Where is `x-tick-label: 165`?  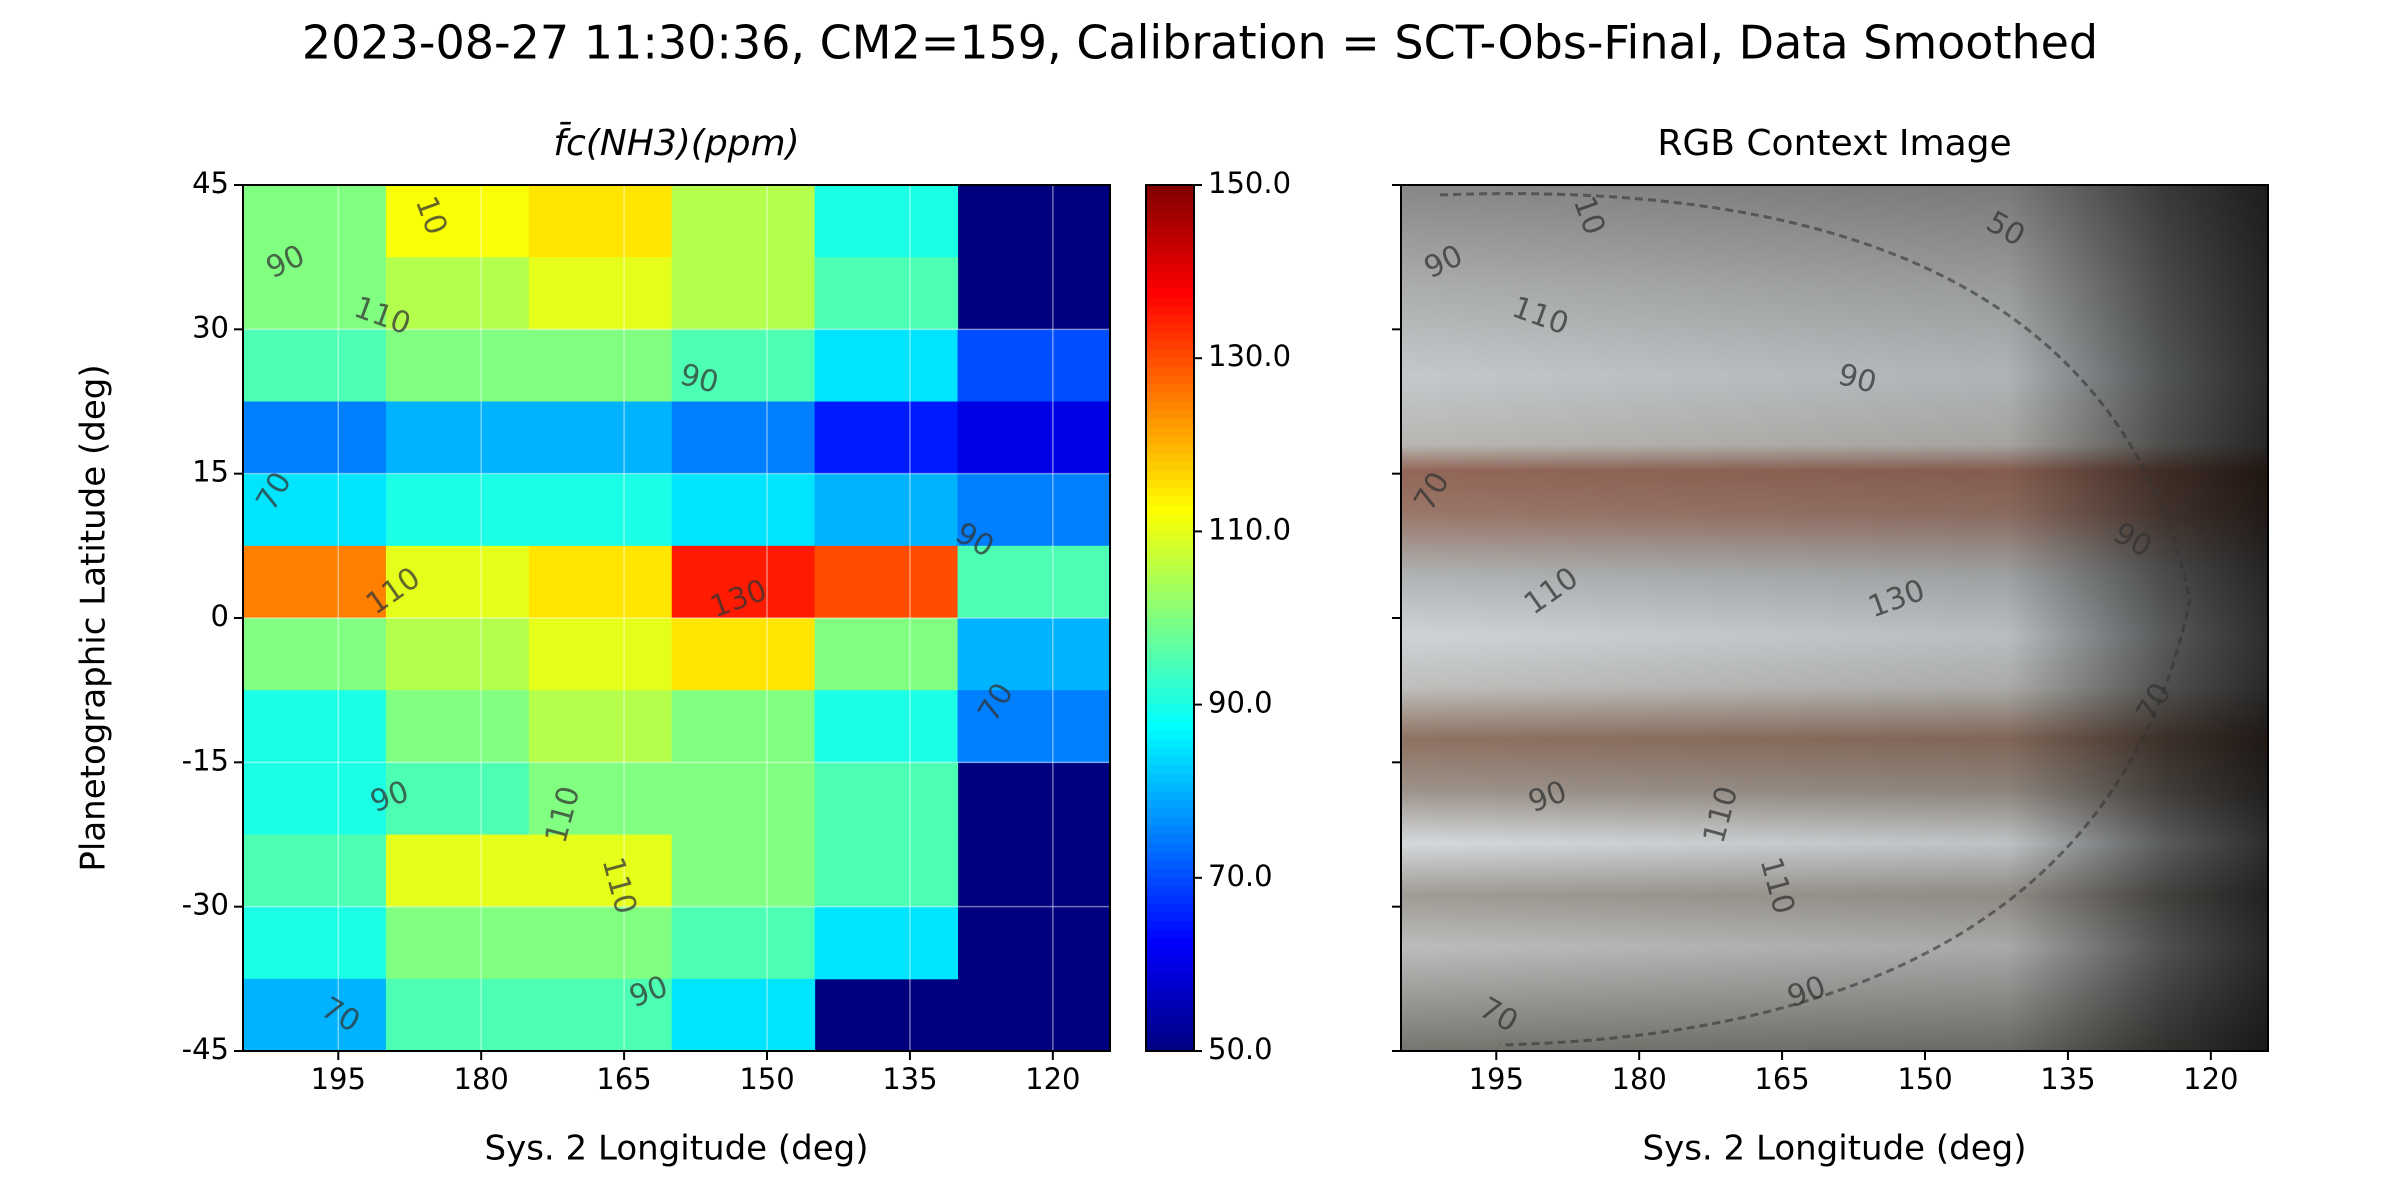
x-tick-label: 165 is located at coordinates (1781, 1079).